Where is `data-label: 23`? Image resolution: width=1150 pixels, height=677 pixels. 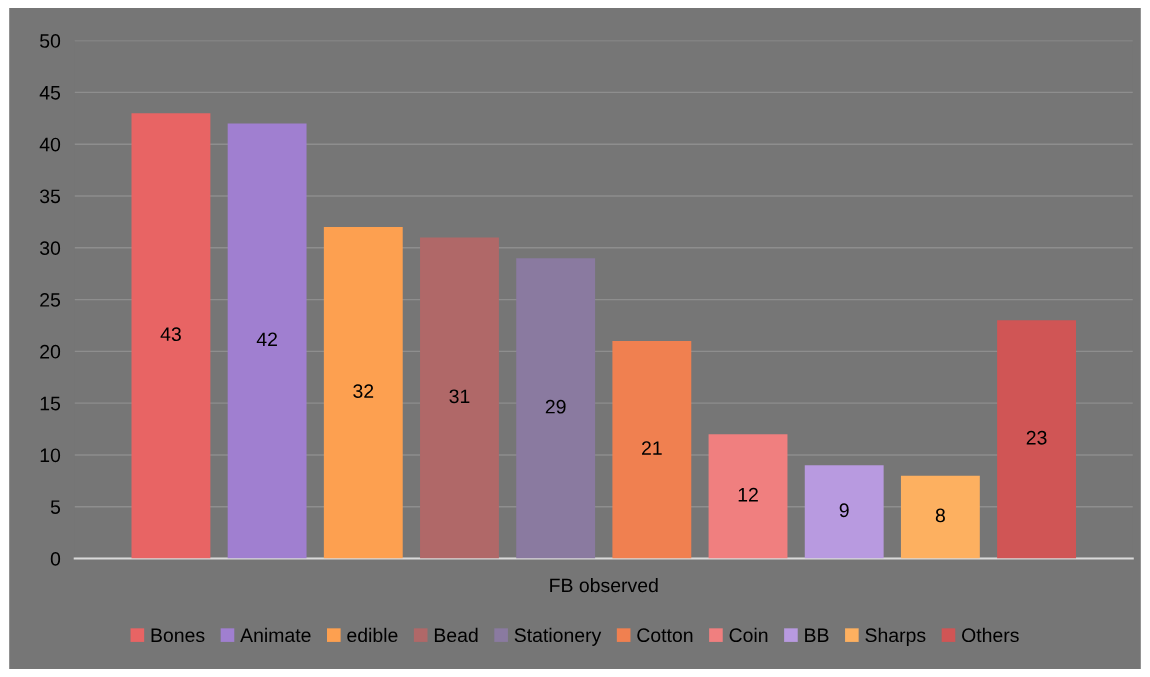 data-label: 23 is located at coordinates (1036, 437).